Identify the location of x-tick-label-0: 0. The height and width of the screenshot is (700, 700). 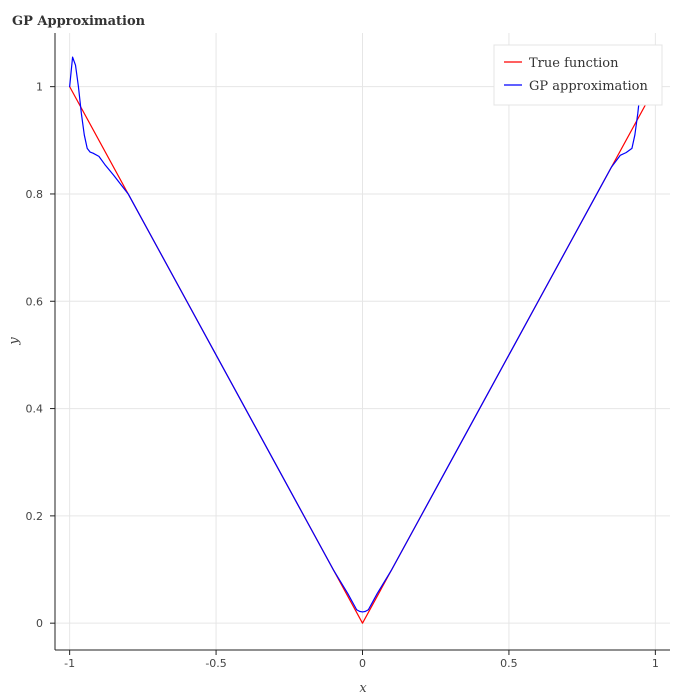
(362, 663).